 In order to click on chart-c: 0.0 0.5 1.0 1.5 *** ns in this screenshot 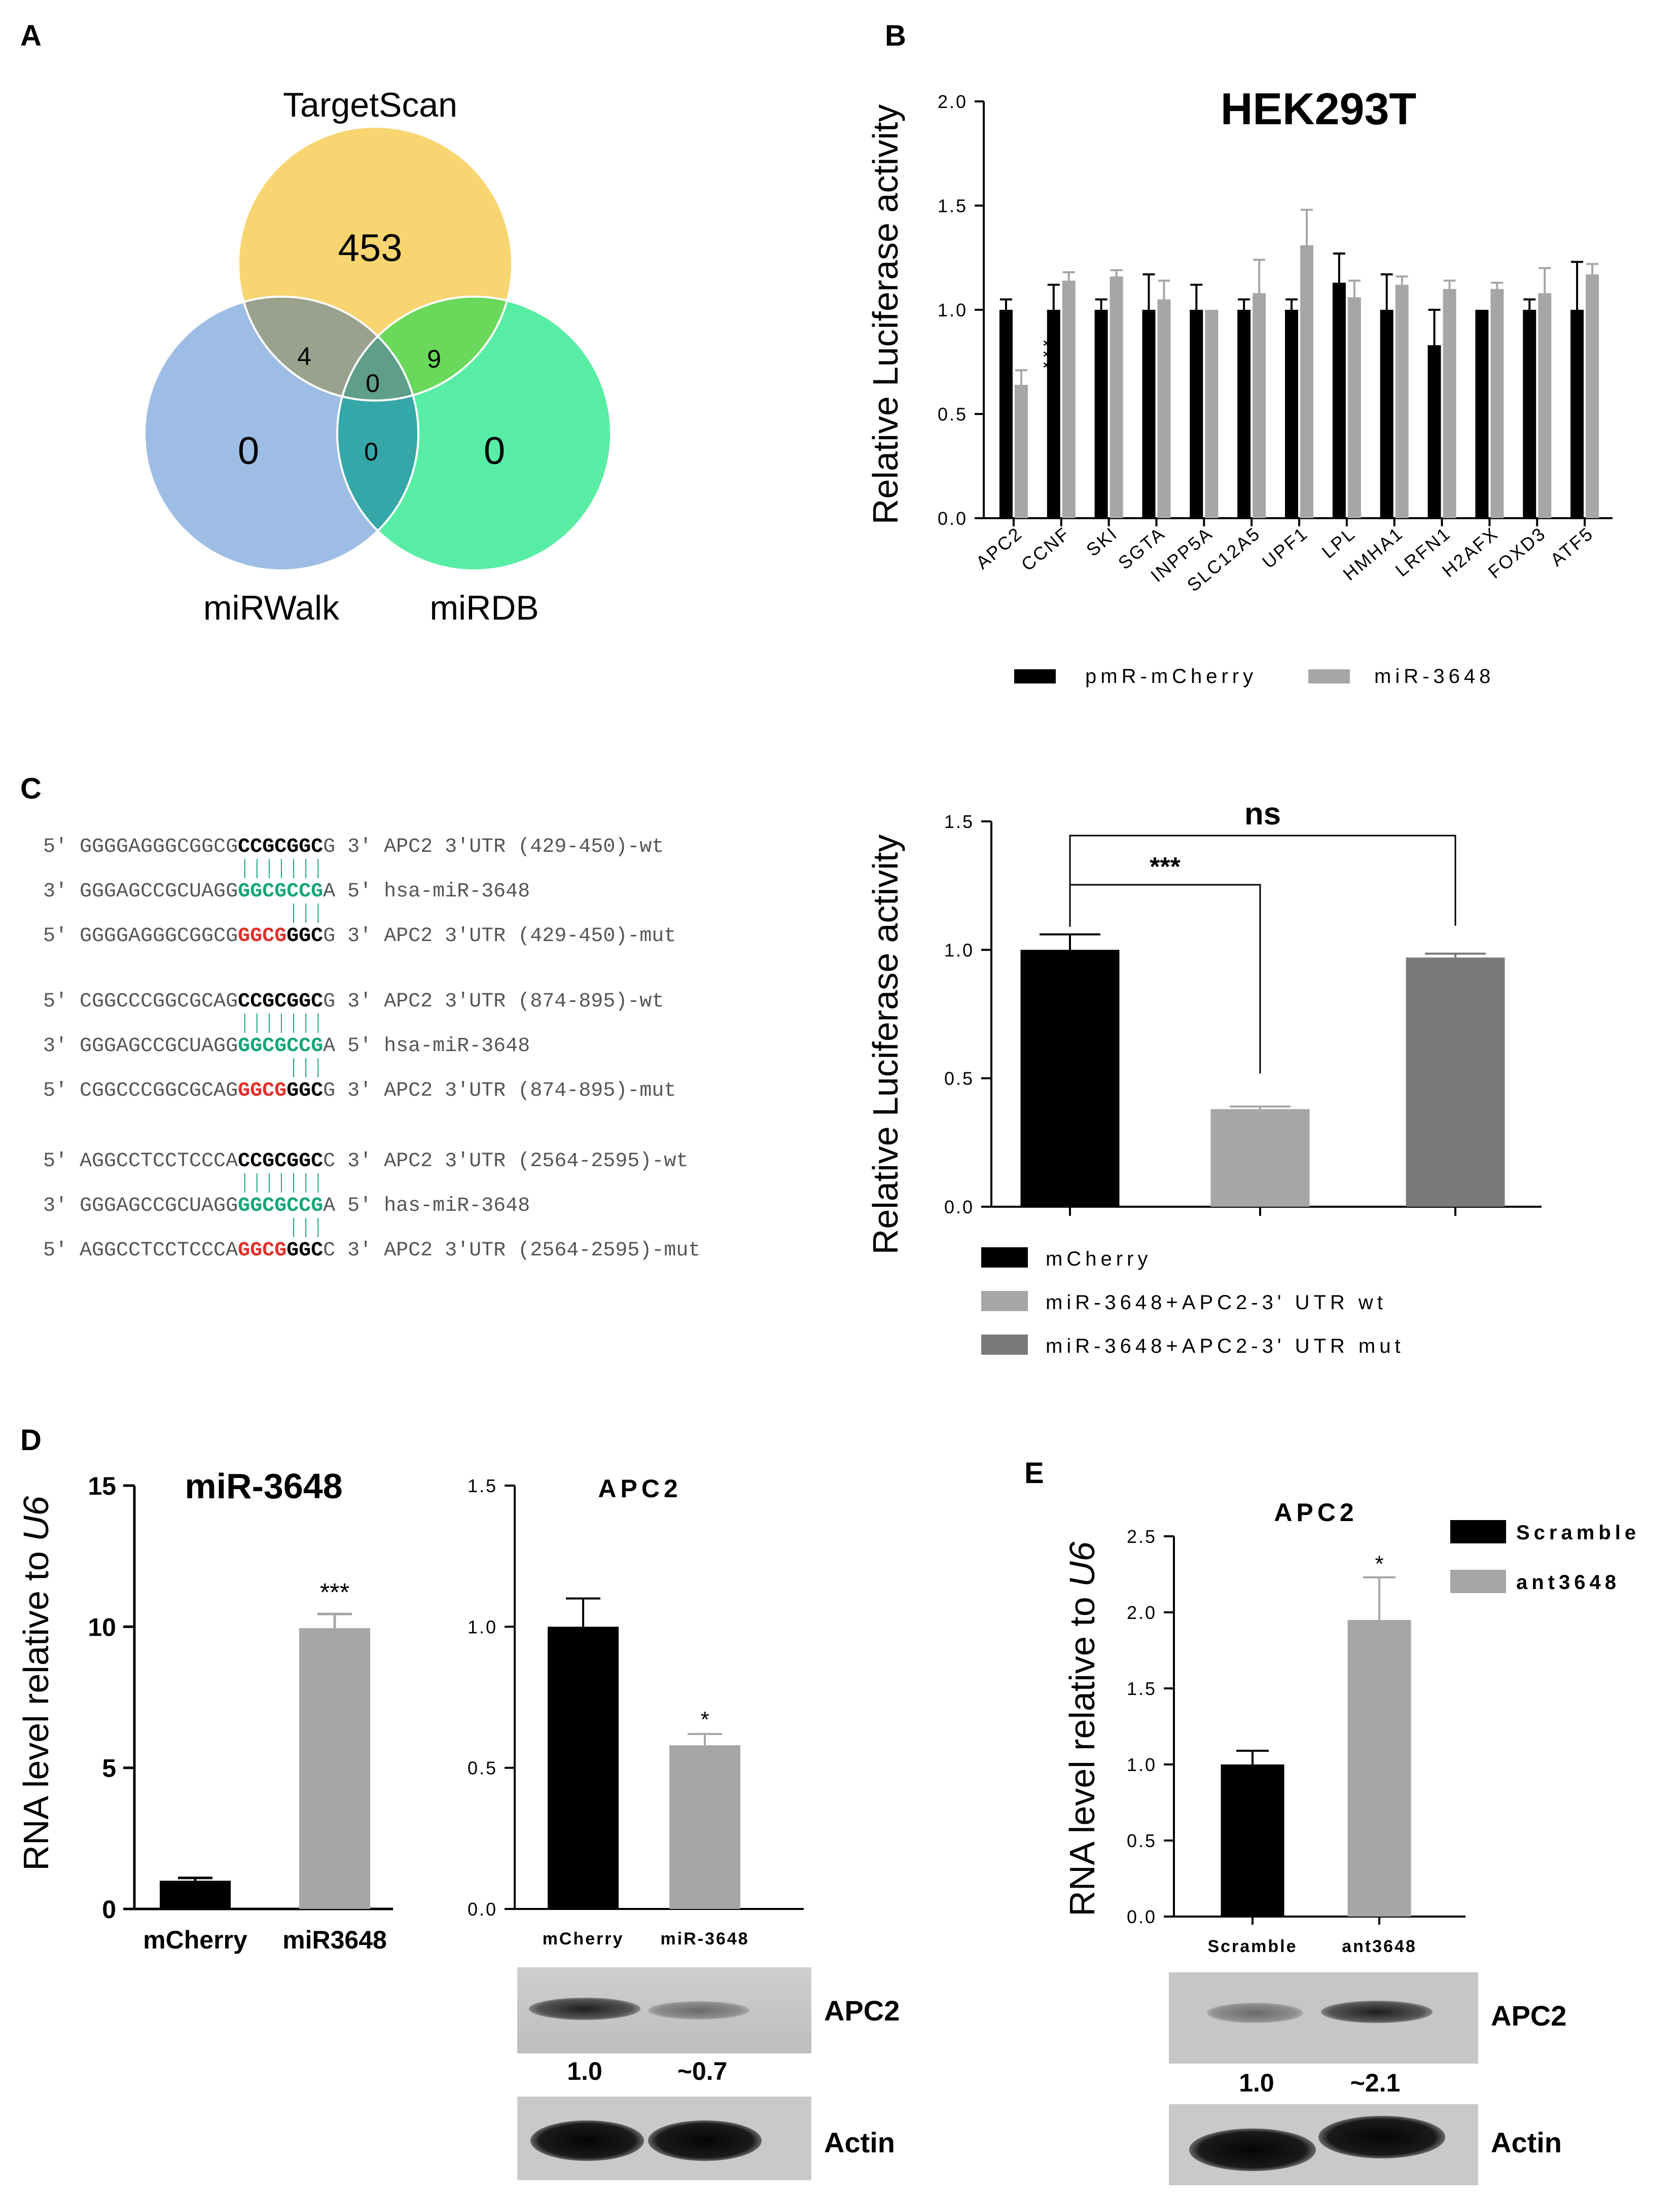, I will do `click(1243, 1007)`.